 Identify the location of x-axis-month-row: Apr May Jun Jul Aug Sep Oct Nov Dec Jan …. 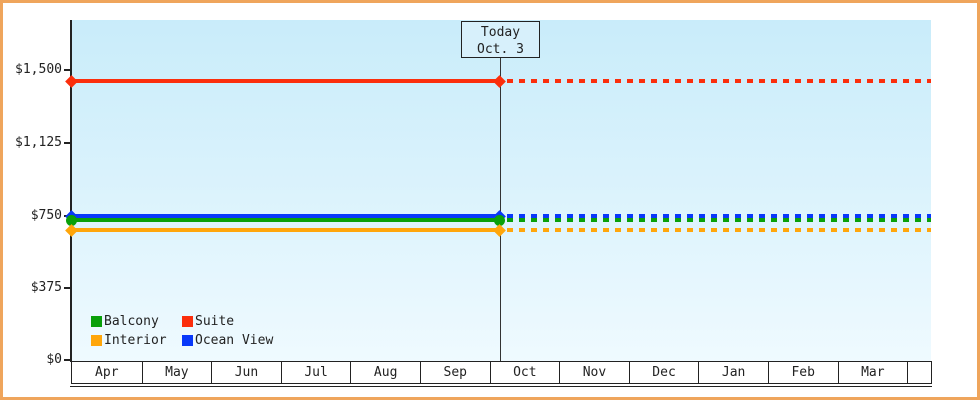
(501, 372).